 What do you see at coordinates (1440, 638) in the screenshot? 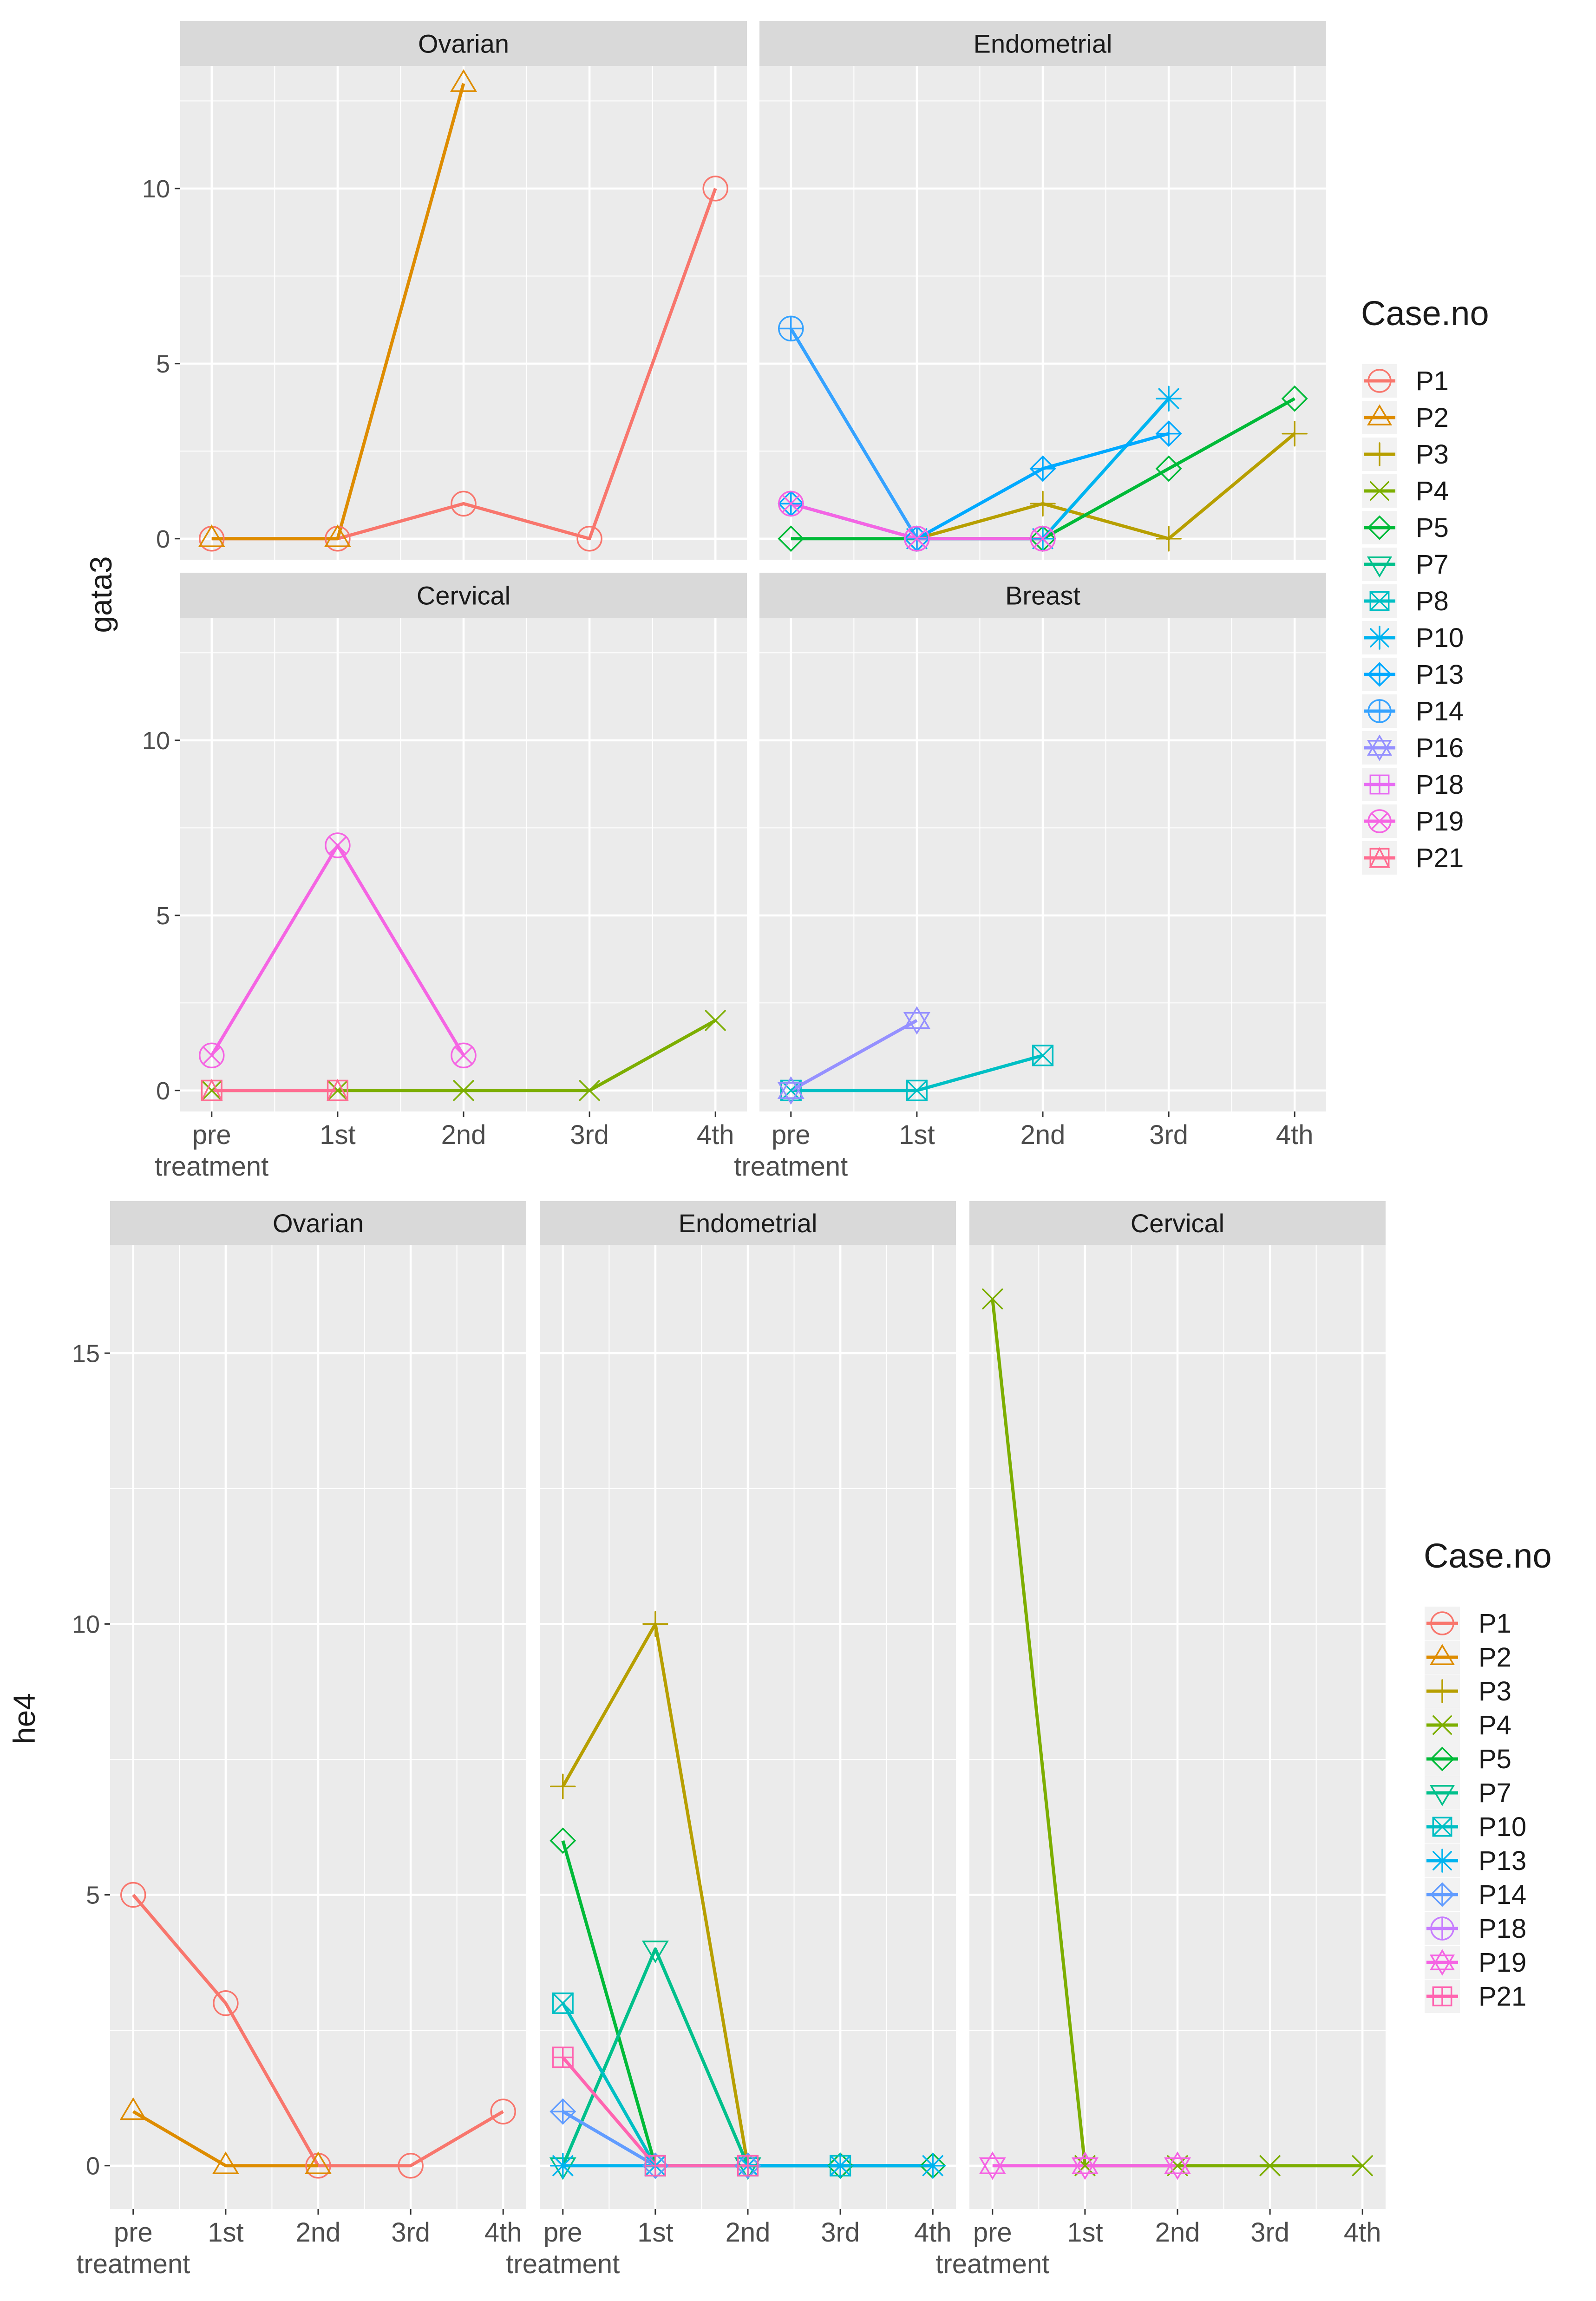
I see `legend-label: P10` at bounding box center [1440, 638].